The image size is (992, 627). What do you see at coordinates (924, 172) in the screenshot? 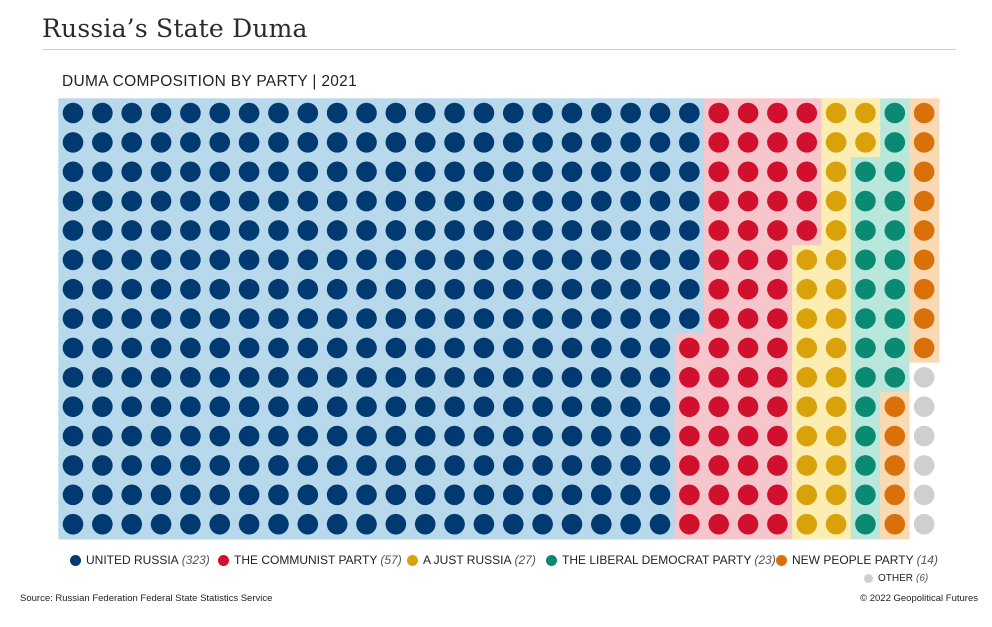
I see `seat-dot-new-people-party` at bounding box center [924, 172].